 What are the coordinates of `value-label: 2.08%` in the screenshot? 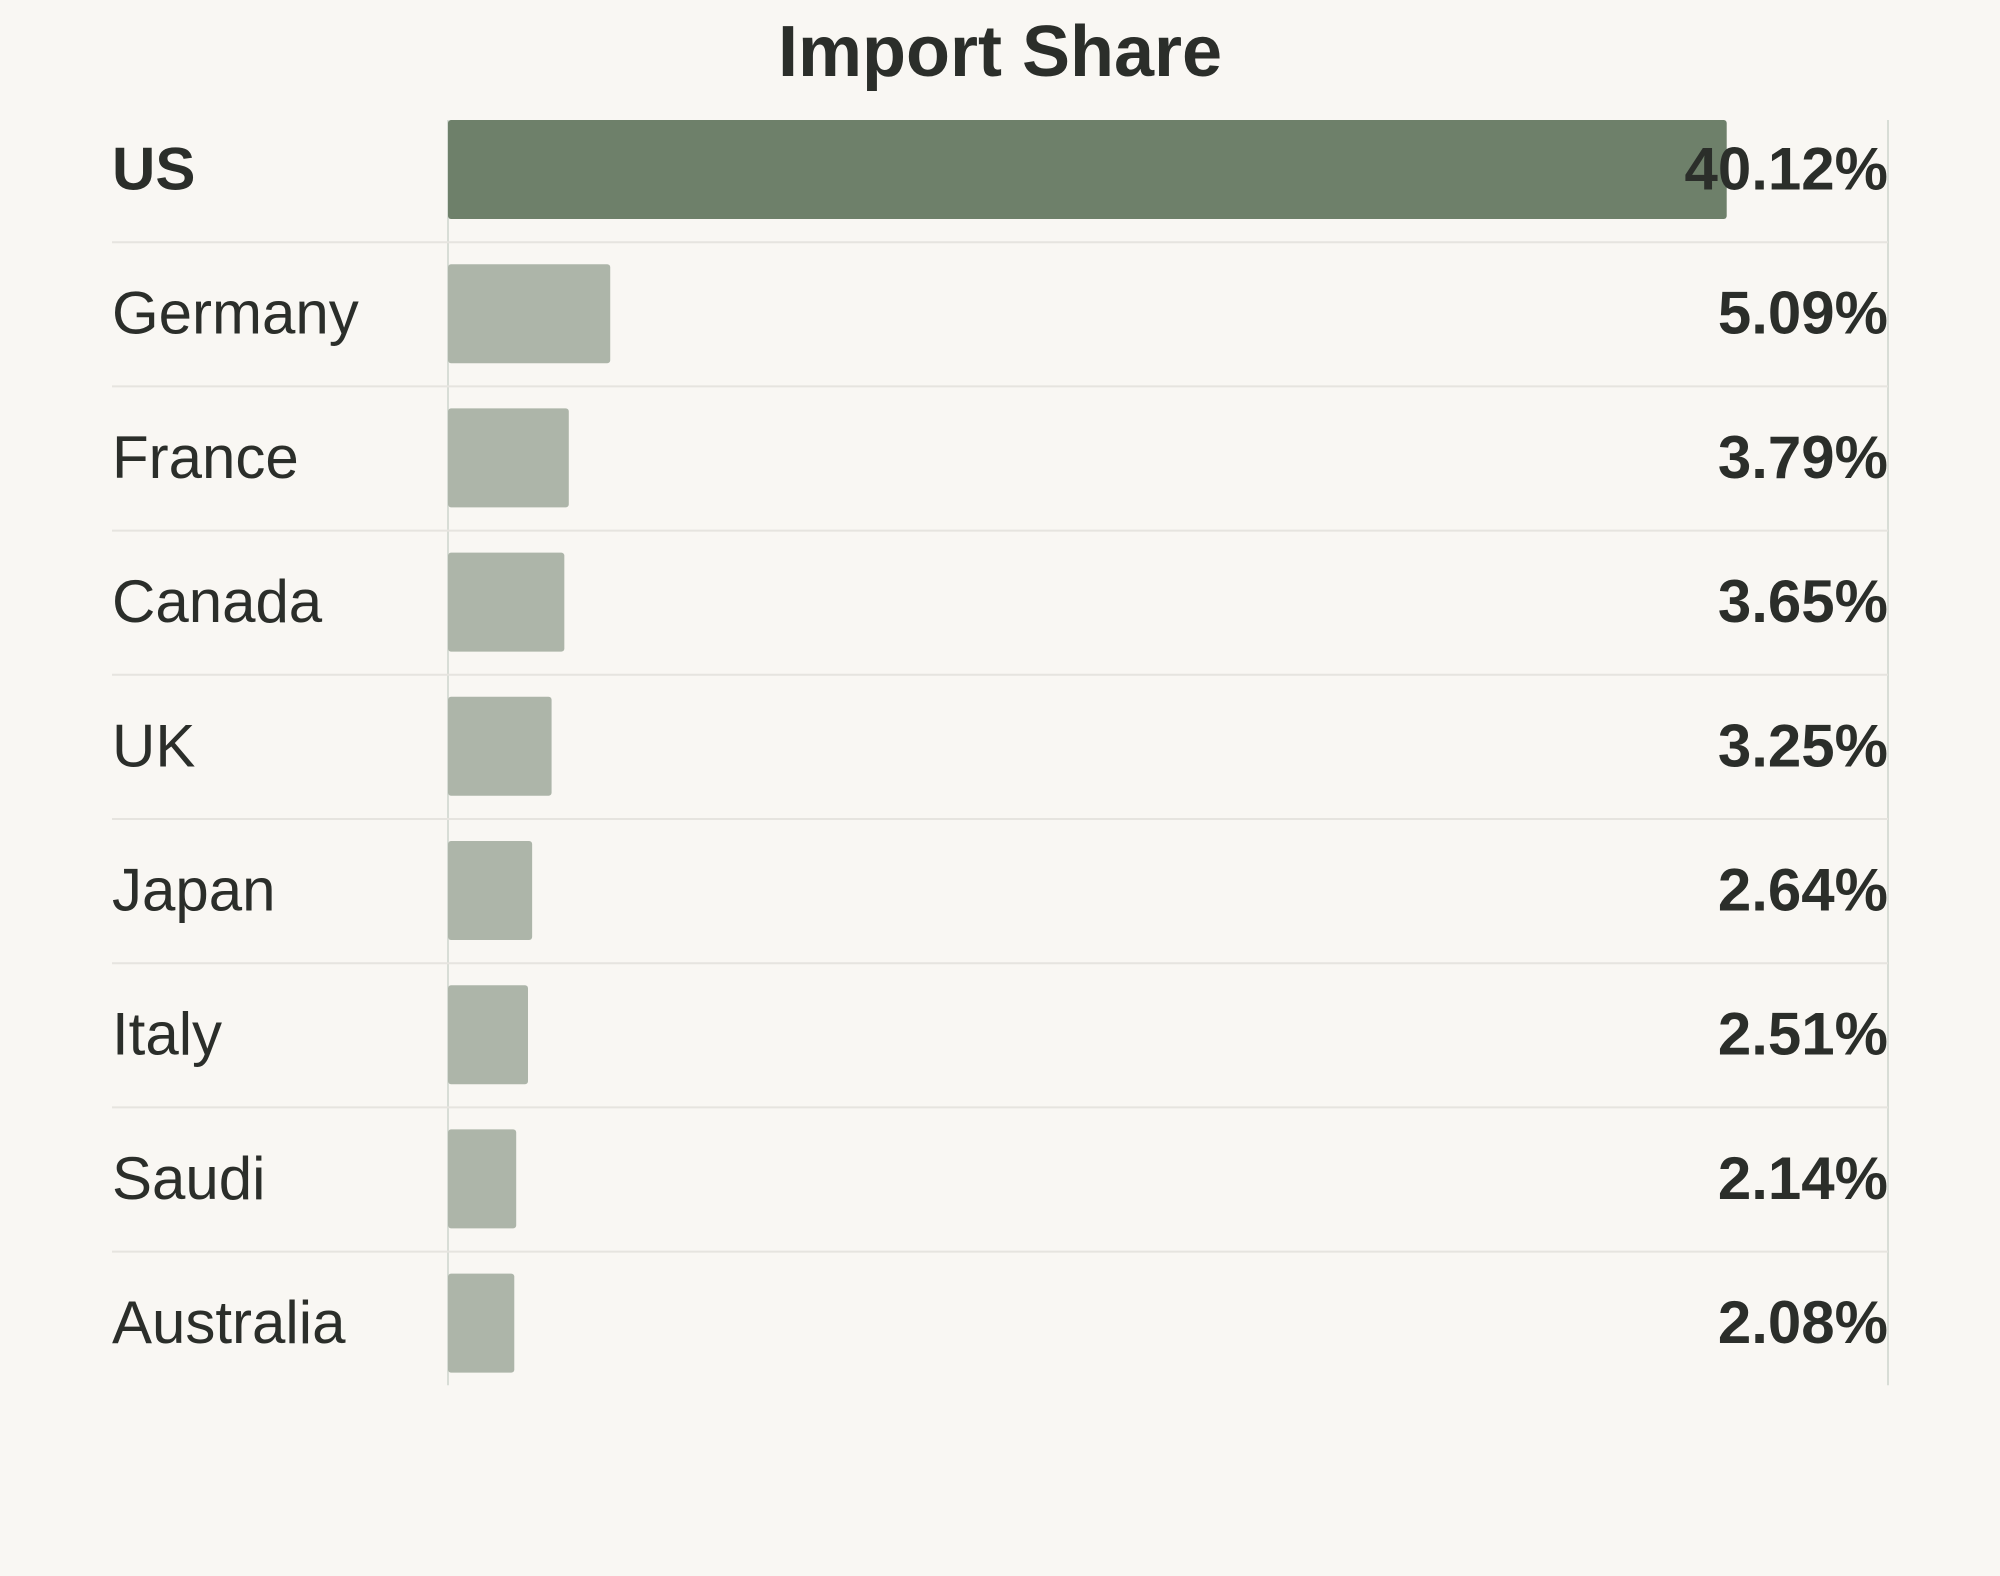 It's located at (1803, 1322).